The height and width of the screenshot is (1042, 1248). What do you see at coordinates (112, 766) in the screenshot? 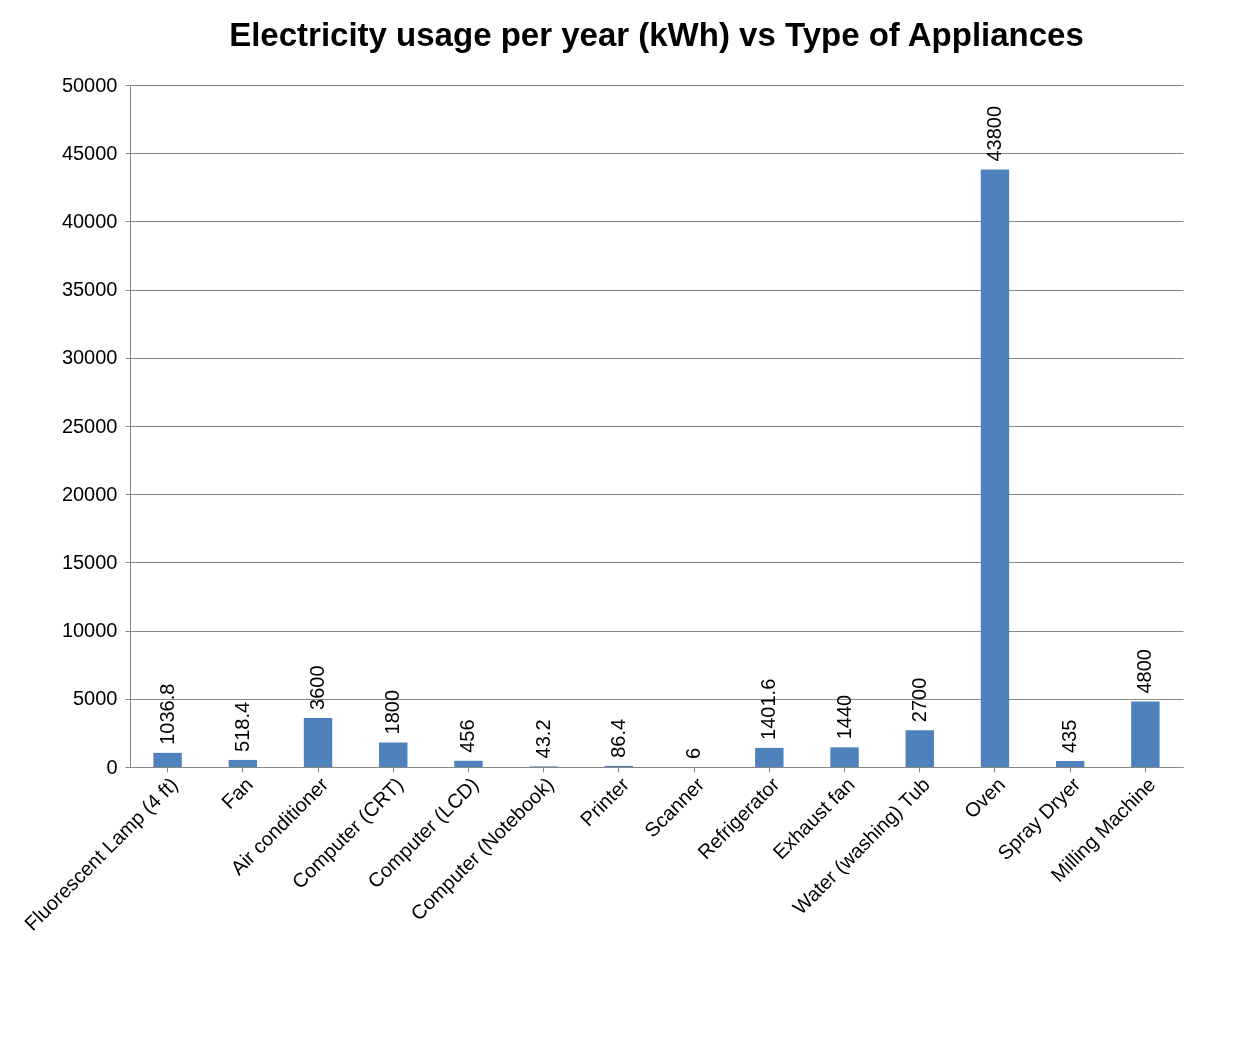
I see `y-tick-label: 0` at bounding box center [112, 766].